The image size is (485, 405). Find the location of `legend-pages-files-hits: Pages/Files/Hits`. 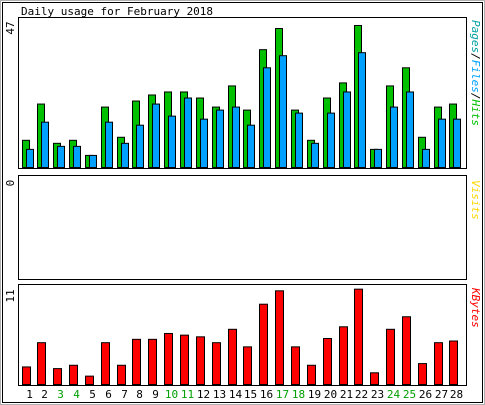

legend-pages-files-hits: Pages/Files/Hits is located at coordinates (475, 73).